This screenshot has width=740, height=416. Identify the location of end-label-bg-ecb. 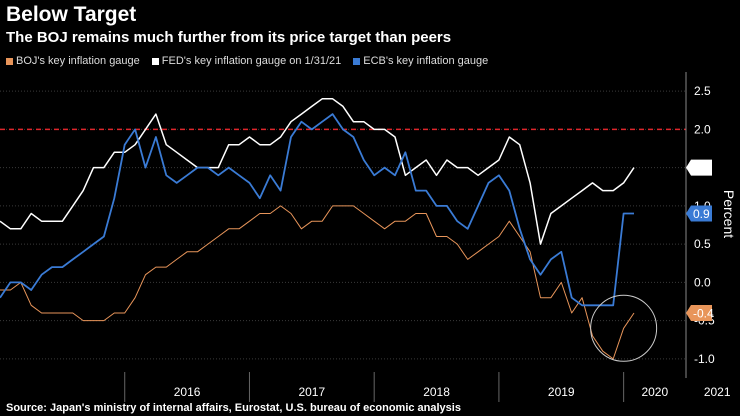
(699, 213).